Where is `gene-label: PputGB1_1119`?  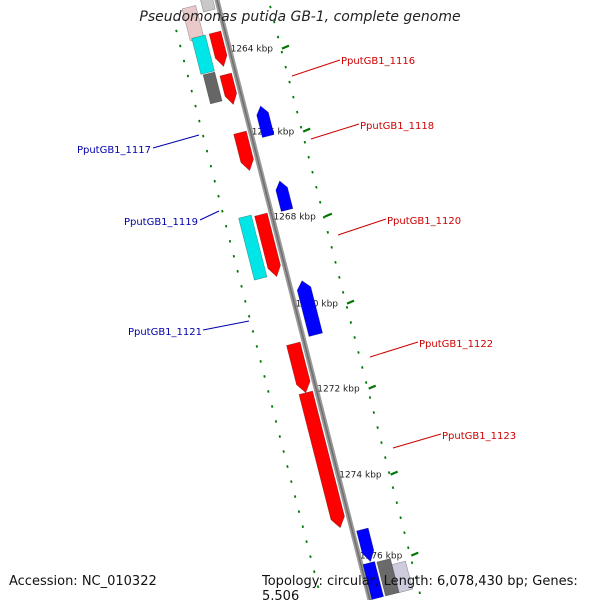
gene-label: PputGB1_1119 is located at coordinates (161, 222).